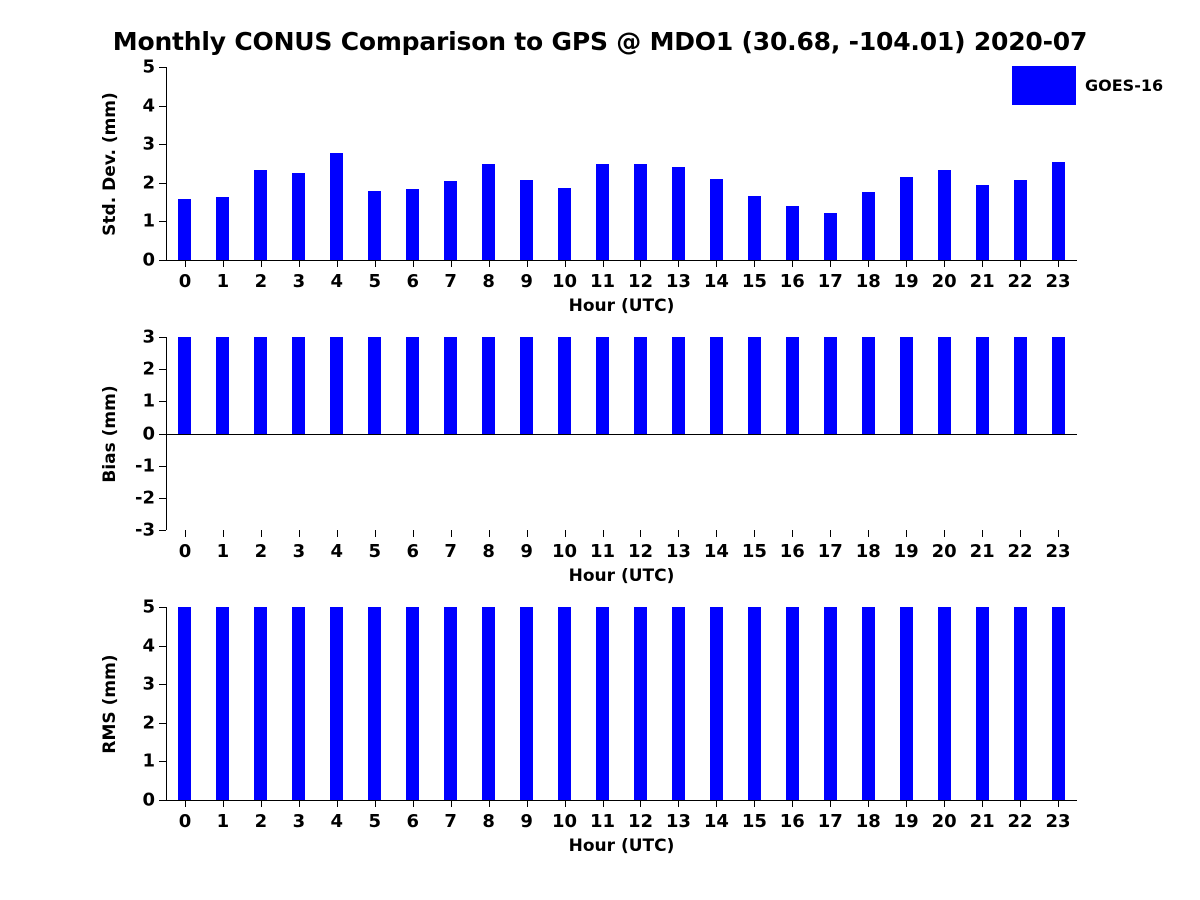 This screenshot has width=1200, height=900. I want to click on x-tick-label: 14, so click(716, 281).